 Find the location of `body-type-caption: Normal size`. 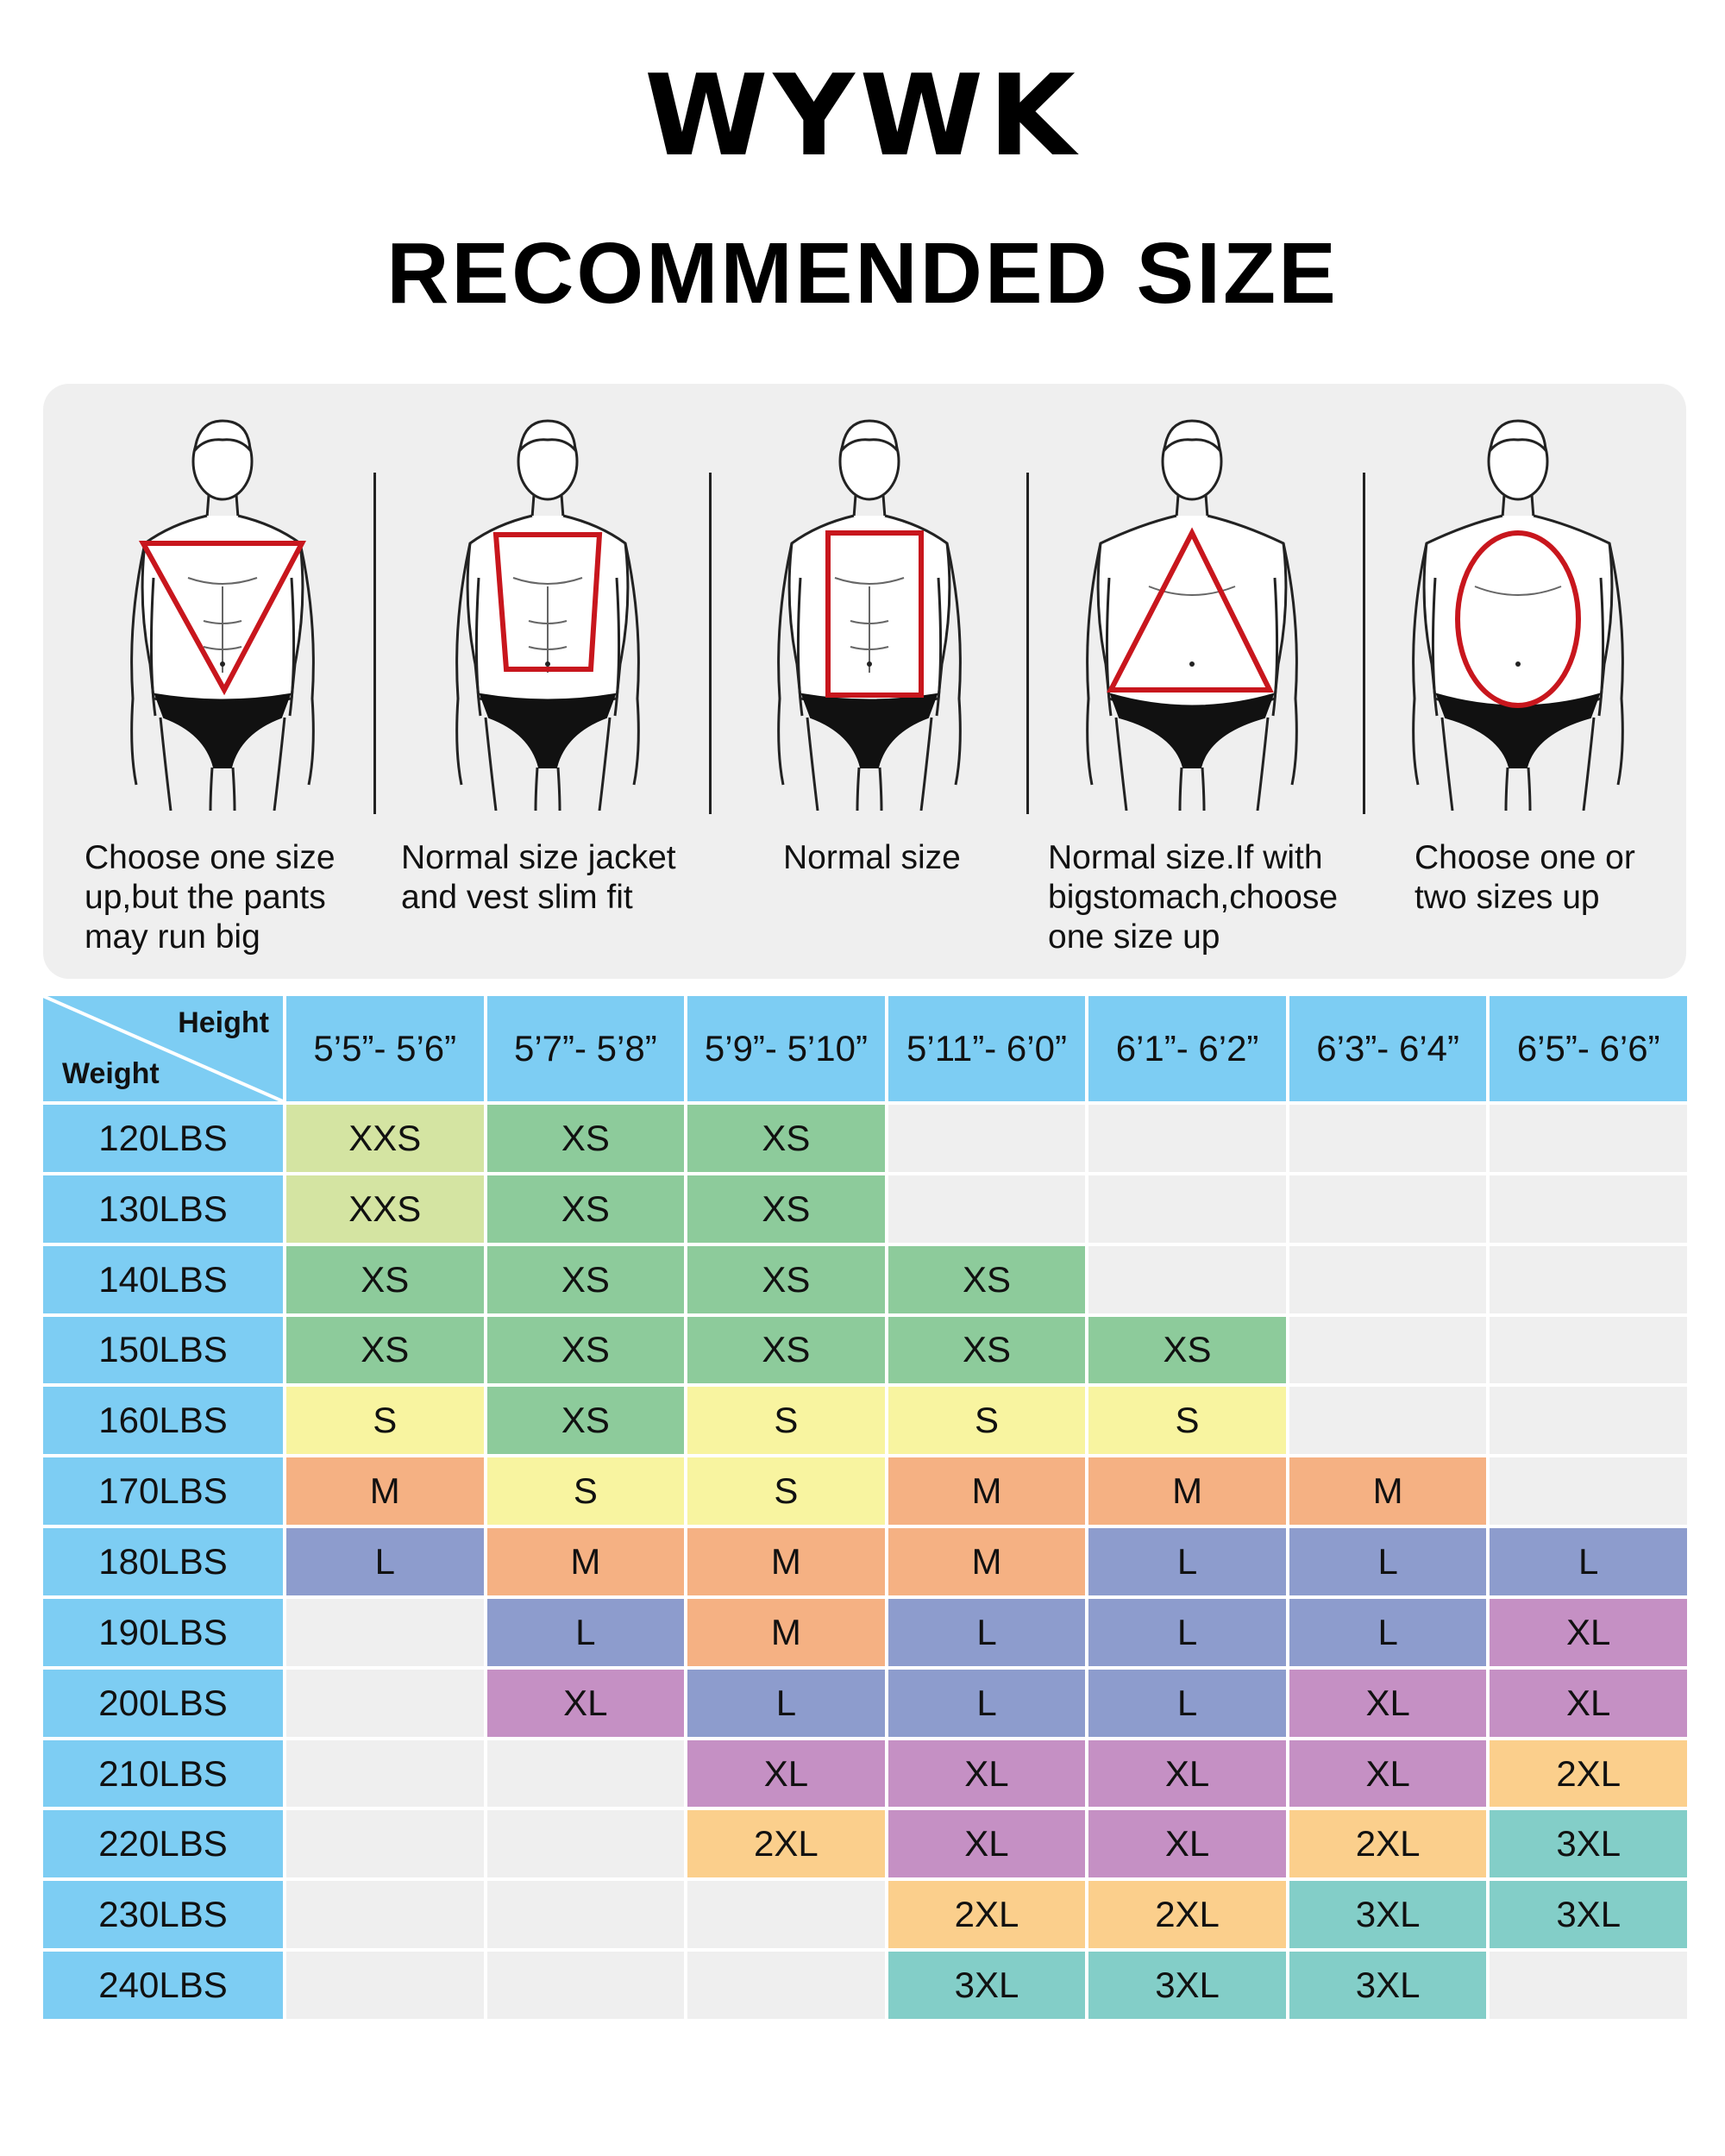

body-type-caption: Normal size is located at coordinates (872, 858).